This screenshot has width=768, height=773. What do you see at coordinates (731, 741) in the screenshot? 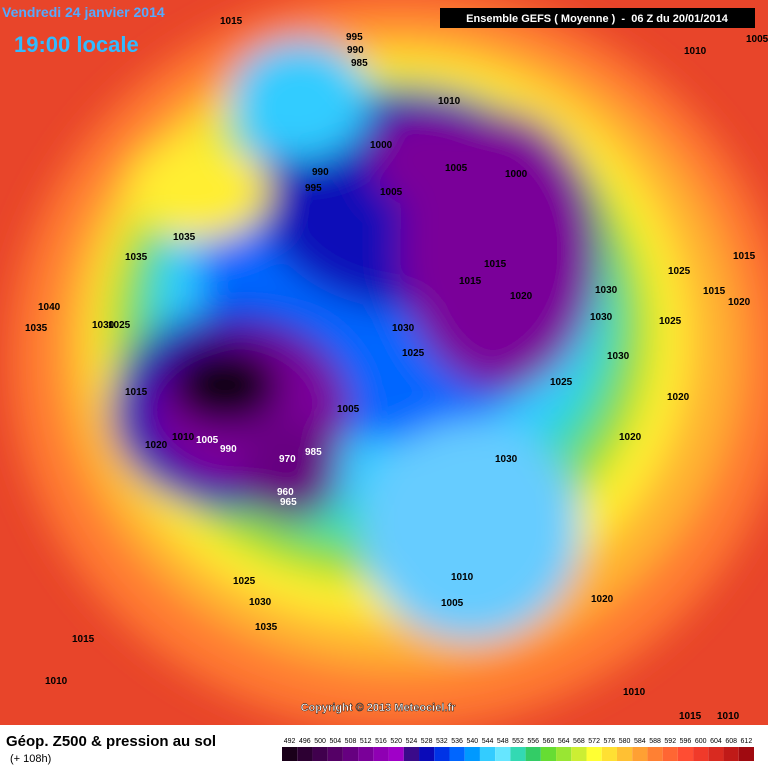
I see `scale-label: 608` at bounding box center [731, 741].